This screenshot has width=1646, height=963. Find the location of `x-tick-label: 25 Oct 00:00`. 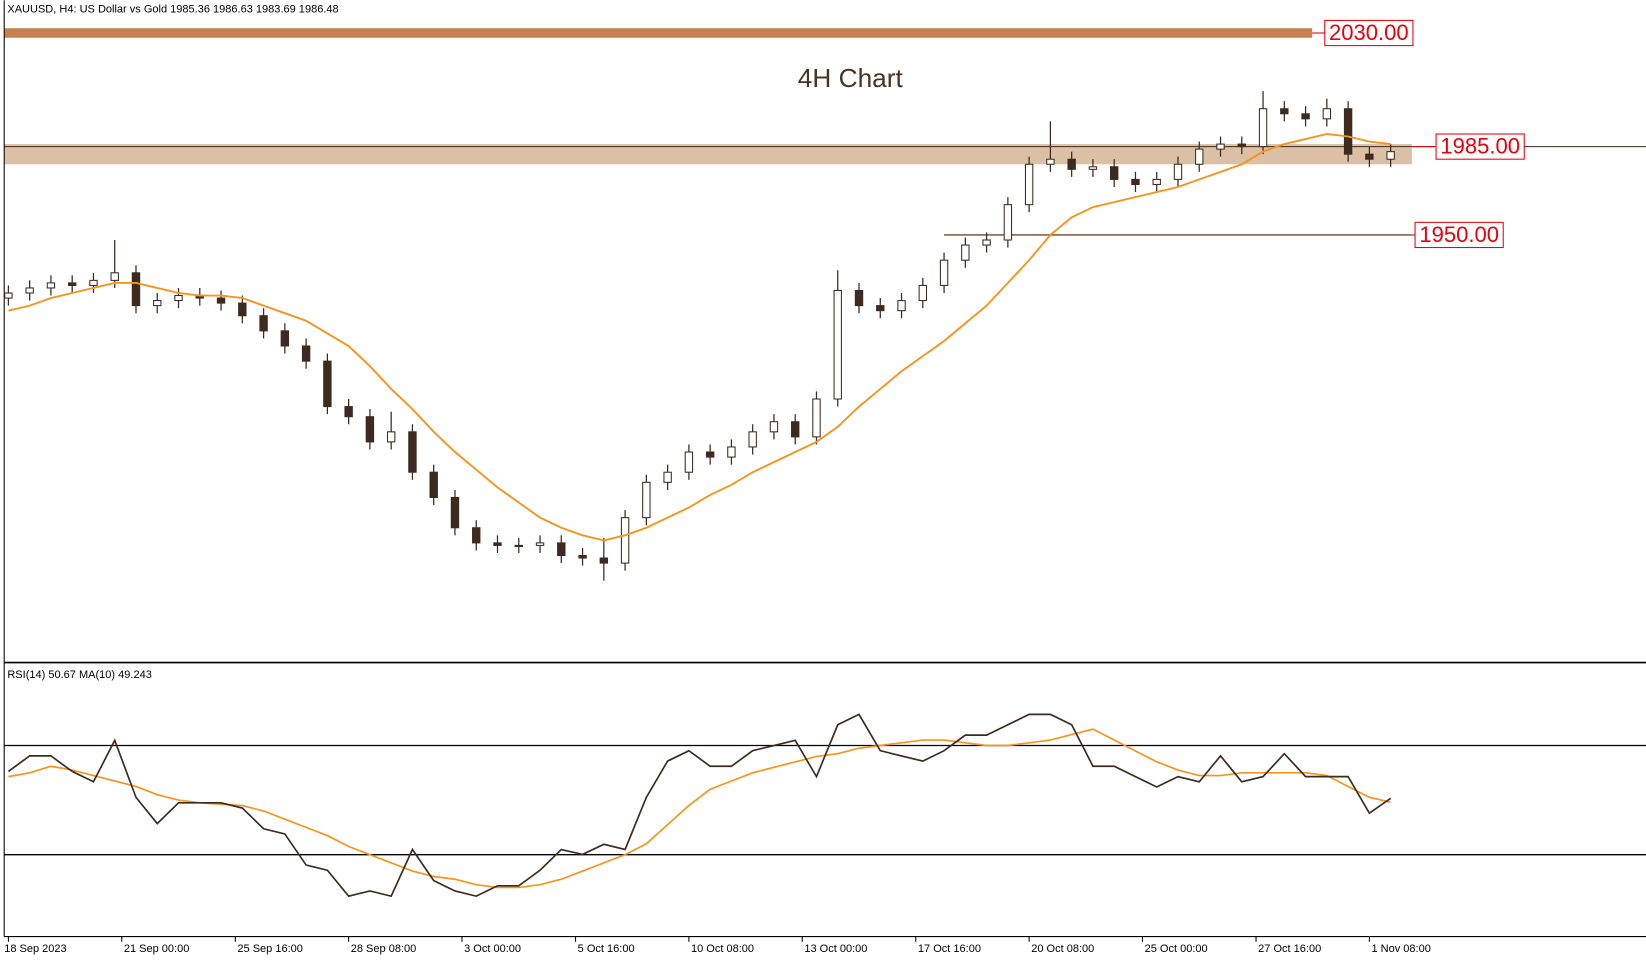

x-tick-label: 25 Oct 00:00 is located at coordinates (1176, 949).